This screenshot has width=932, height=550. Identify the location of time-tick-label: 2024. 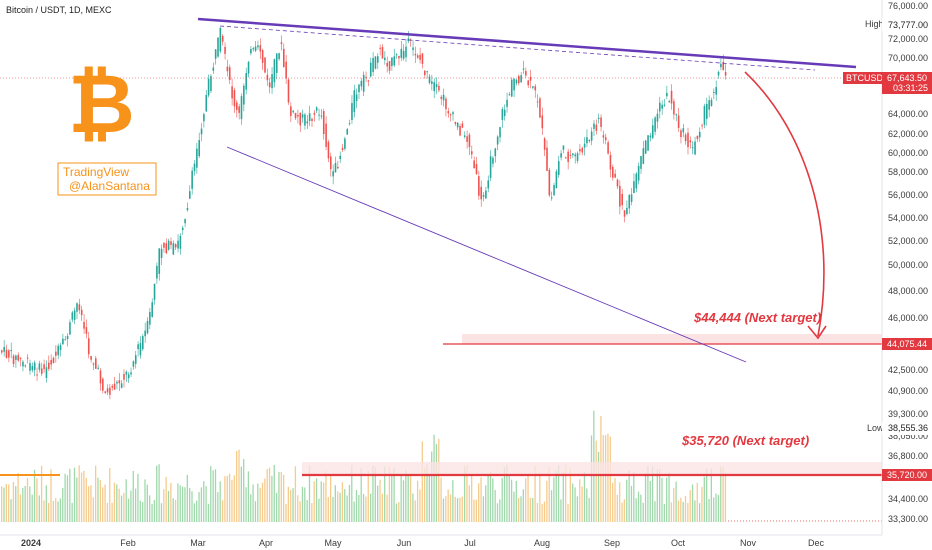
(31, 543).